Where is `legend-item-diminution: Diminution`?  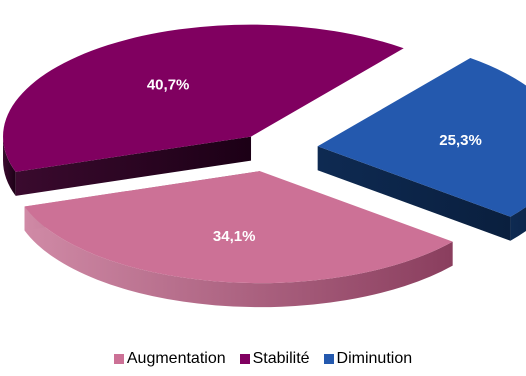
legend-item-diminution: Diminution is located at coordinates (368, 359).